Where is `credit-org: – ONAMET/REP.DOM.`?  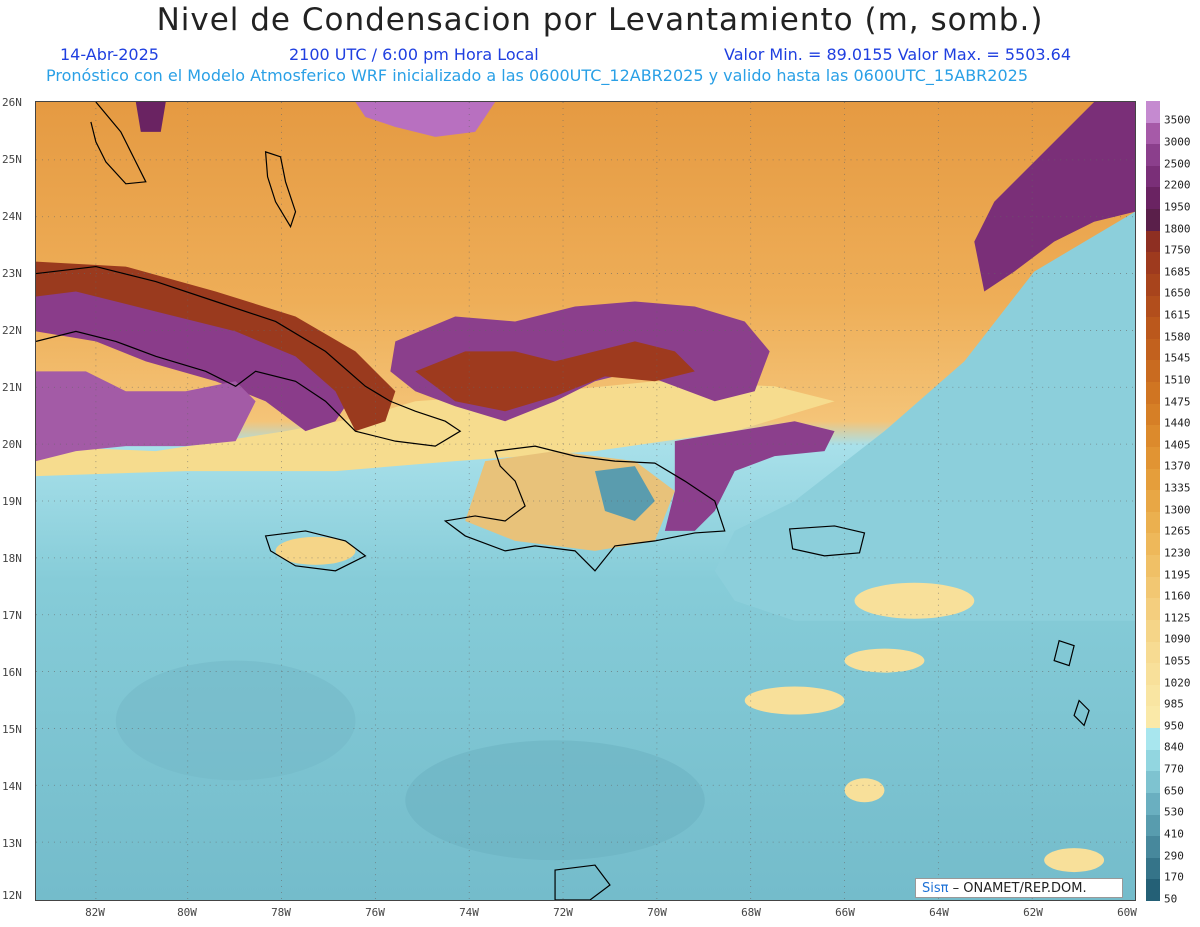
credit-org: – ONAMET/REP.DOM. is located at coordinates (1017, 888).